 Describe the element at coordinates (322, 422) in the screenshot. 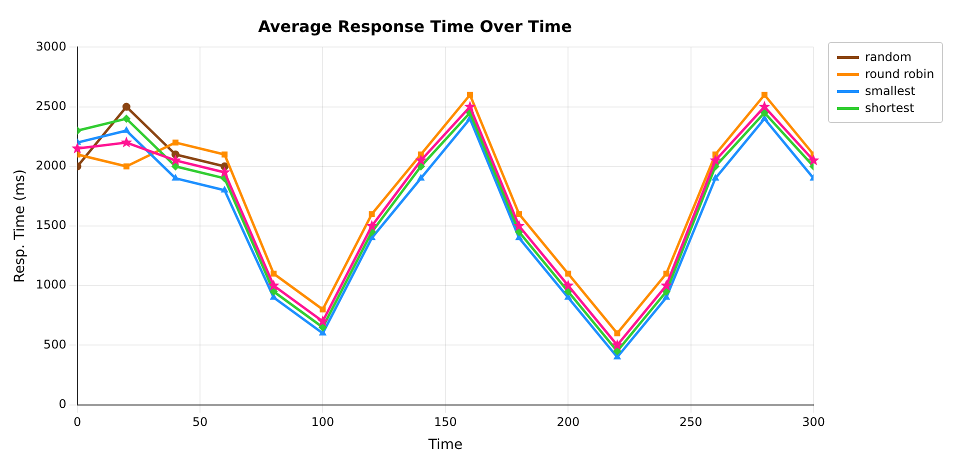

I see `x-tick-label: 100` at that location.